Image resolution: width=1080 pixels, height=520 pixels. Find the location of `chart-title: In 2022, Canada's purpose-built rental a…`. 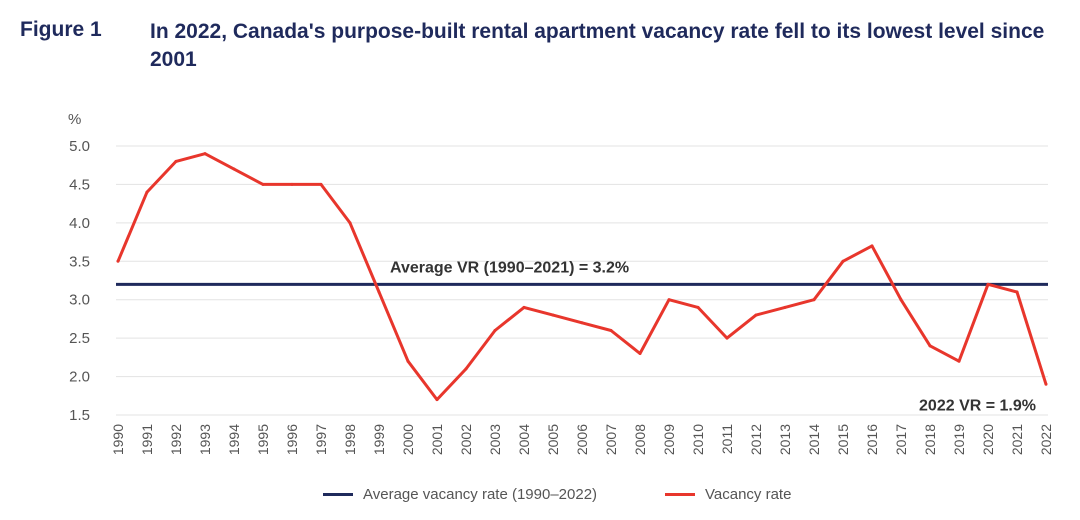

chart-title: In 2022, Canada's purpose-built rental a… is located at coordinates (597, 45).